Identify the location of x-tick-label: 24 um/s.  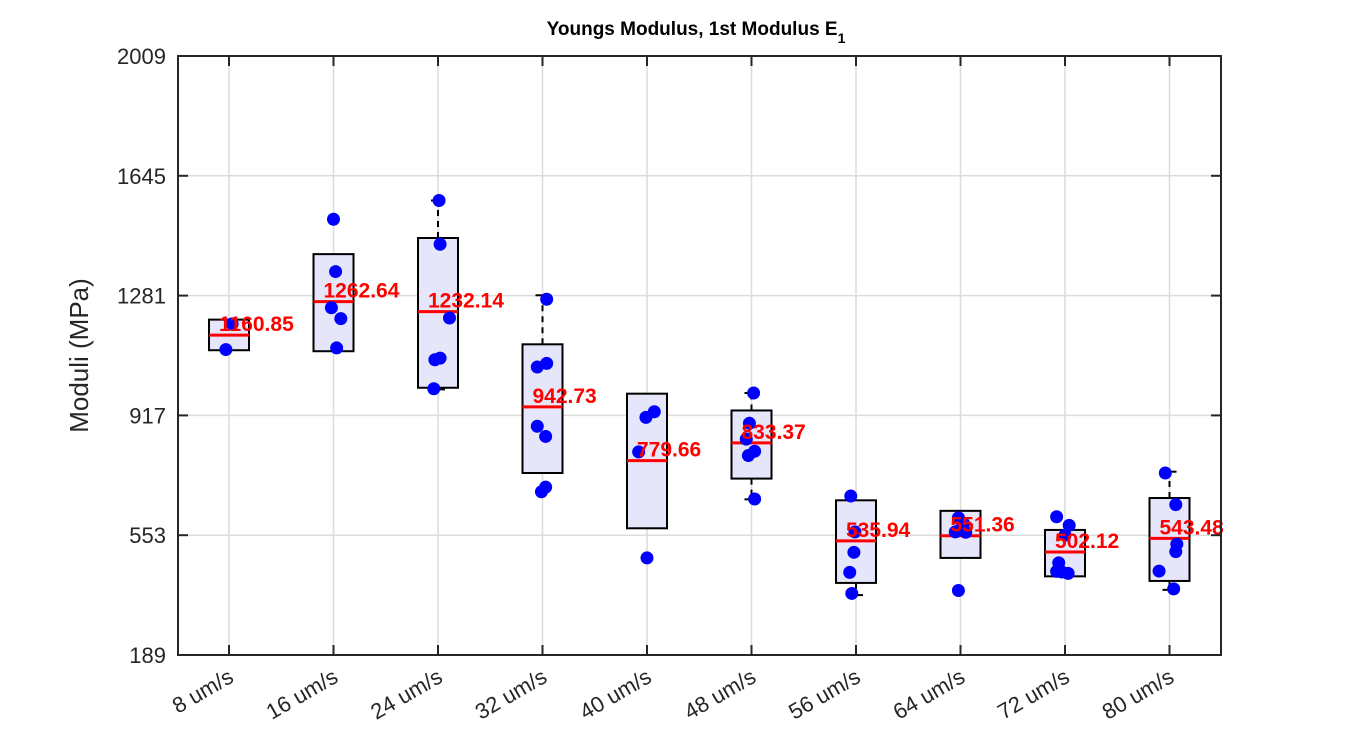
(406, 694).